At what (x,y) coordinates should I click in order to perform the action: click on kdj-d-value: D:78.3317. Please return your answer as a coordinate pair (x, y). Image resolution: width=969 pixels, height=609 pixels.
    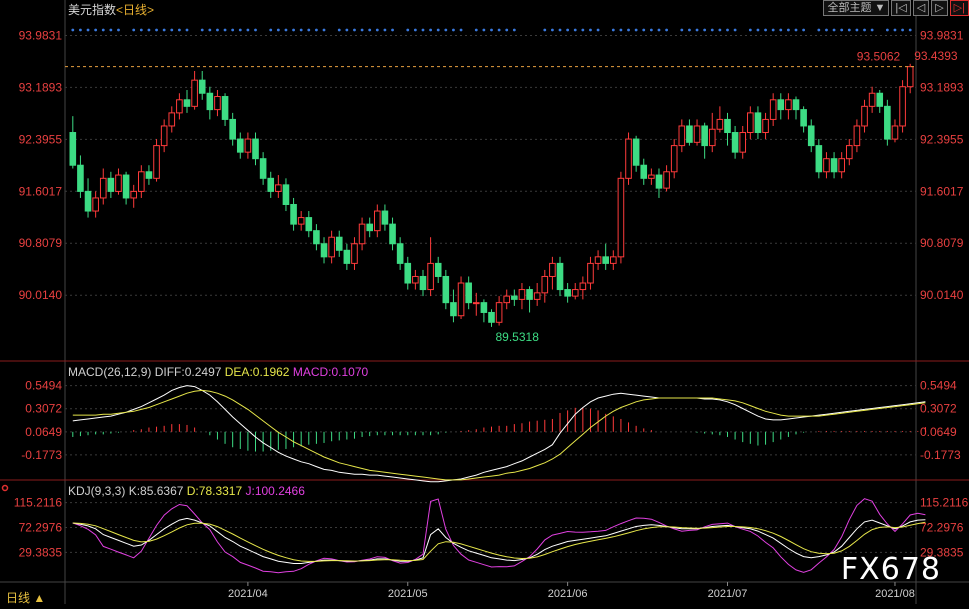
    Looking at the image, I should click on (214, 491).